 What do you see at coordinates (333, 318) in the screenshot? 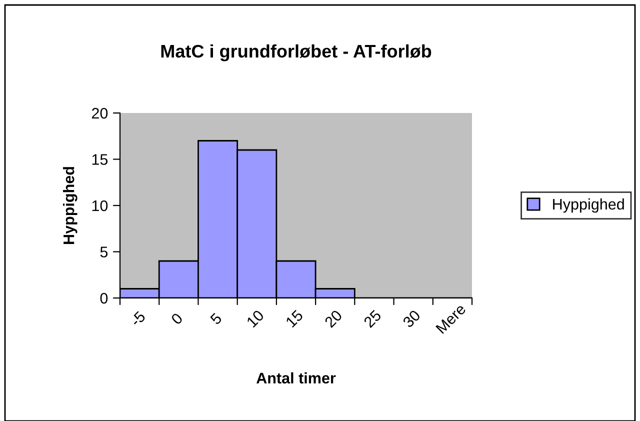
I see `x-tick-label: 20` at bounding box center [333, 318].